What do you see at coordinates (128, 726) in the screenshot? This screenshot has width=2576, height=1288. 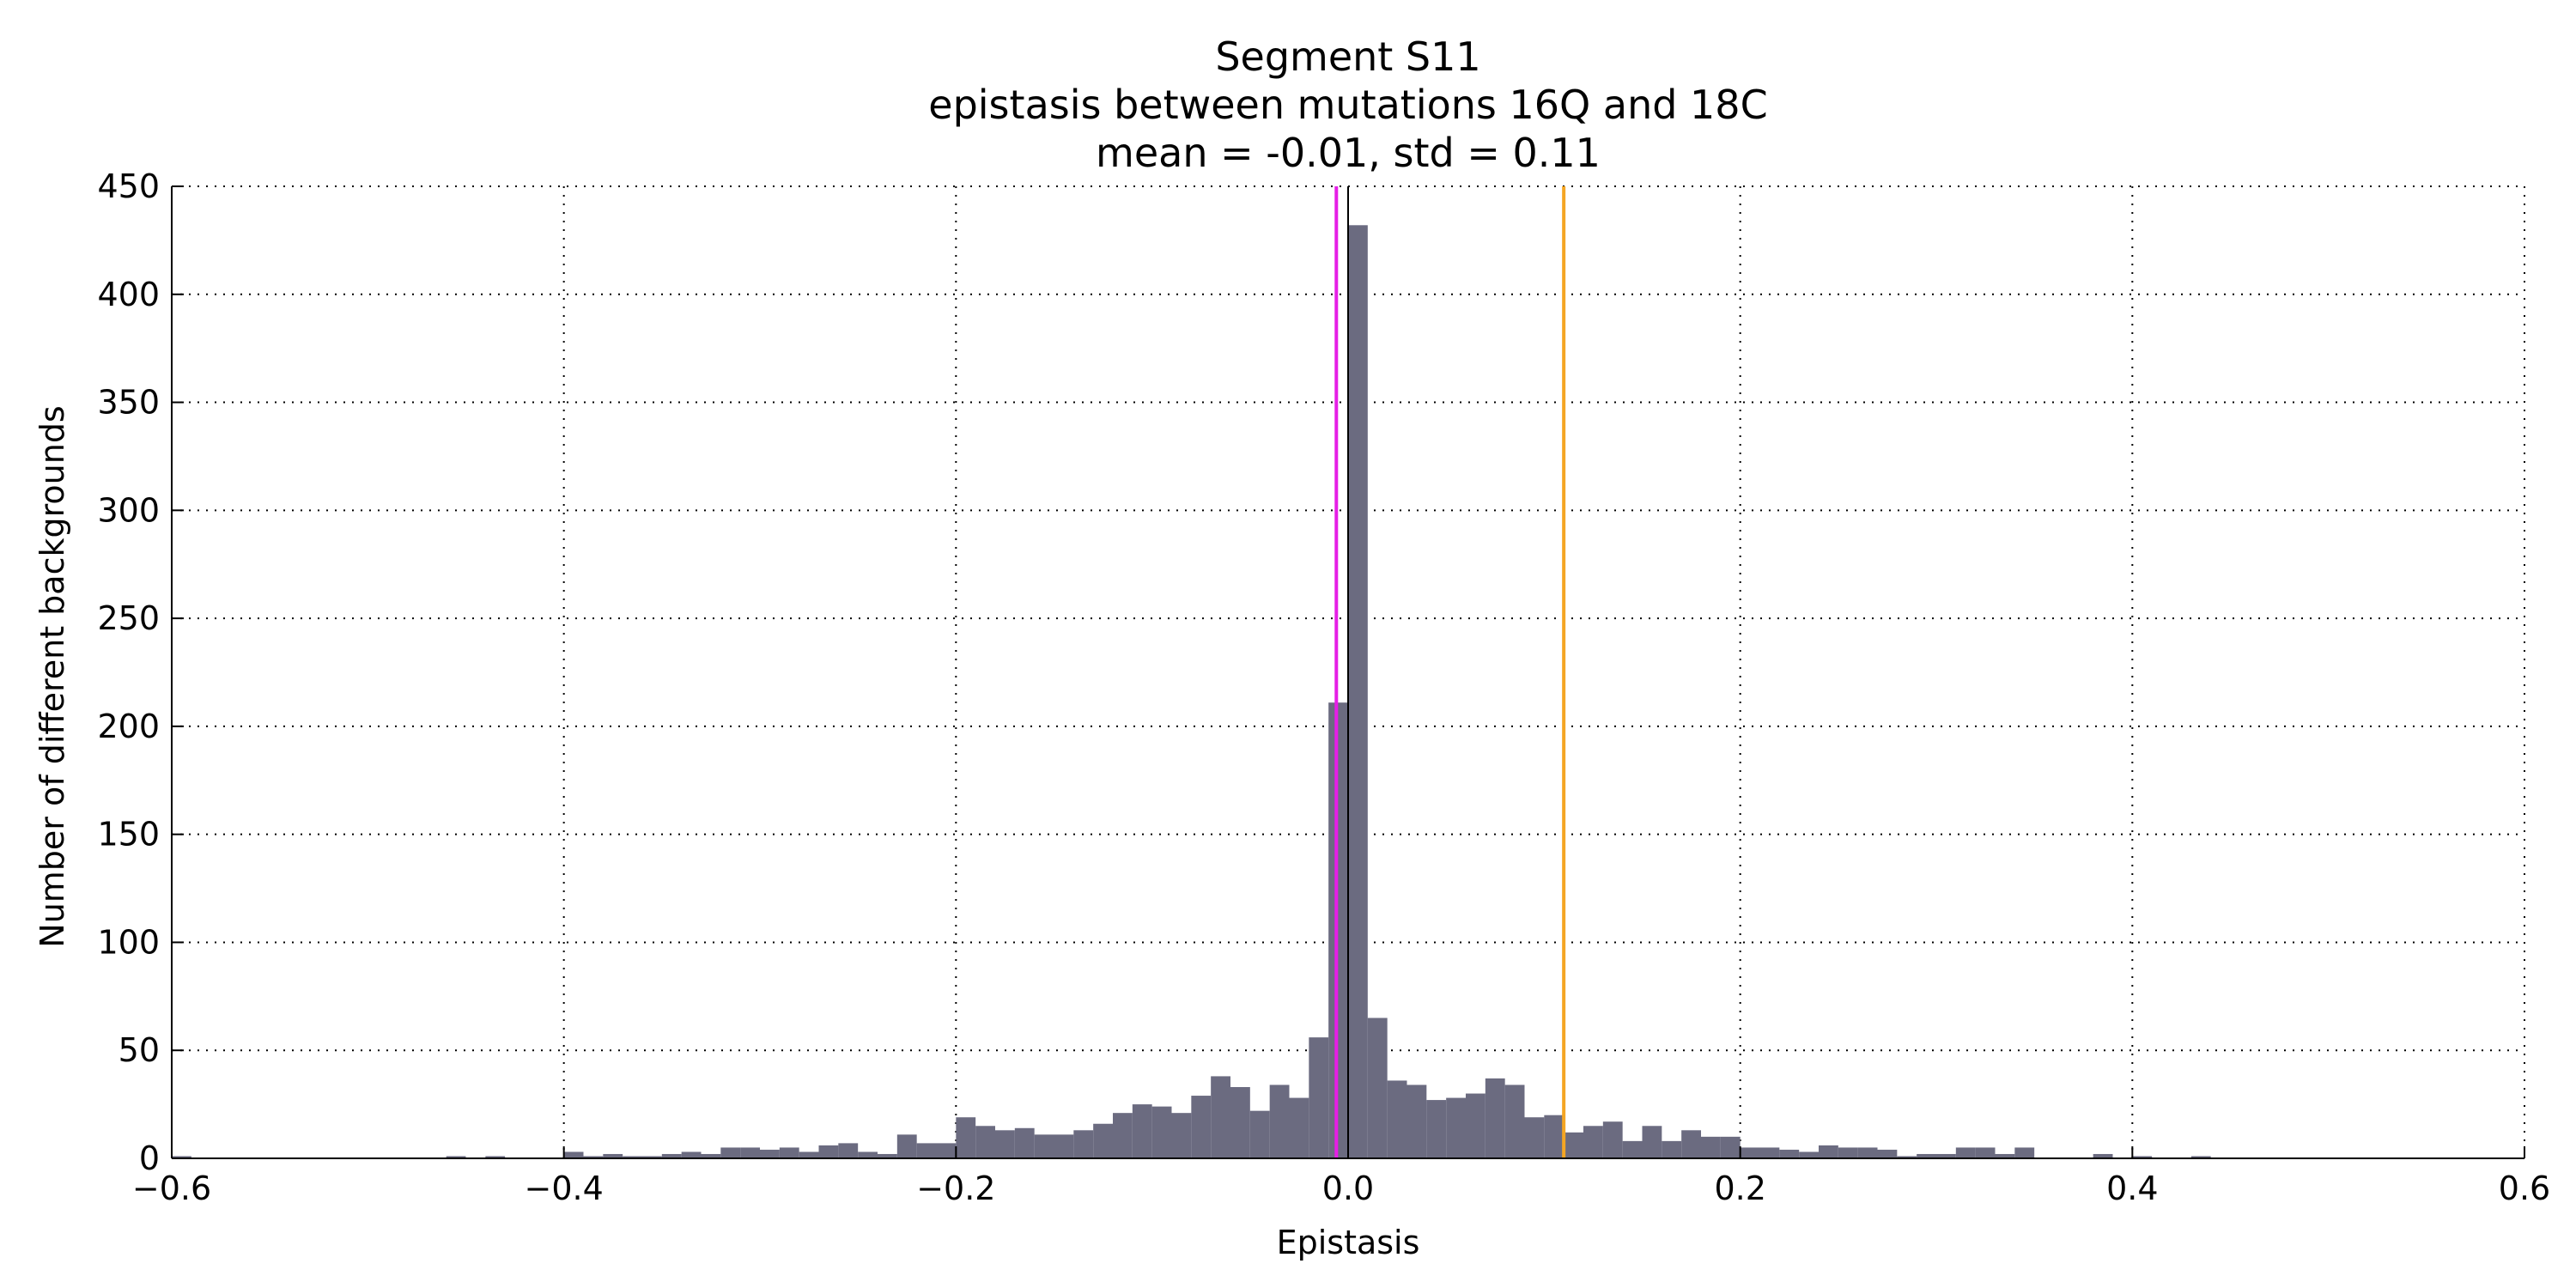 I see `y-tick-label: 200` at bounding box center [128, 726].